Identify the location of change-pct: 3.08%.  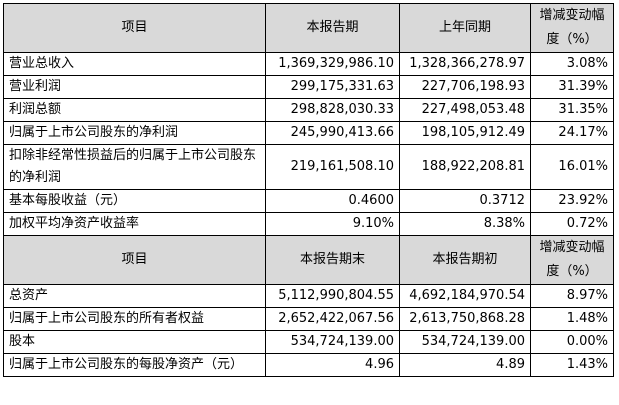
(572, 64).